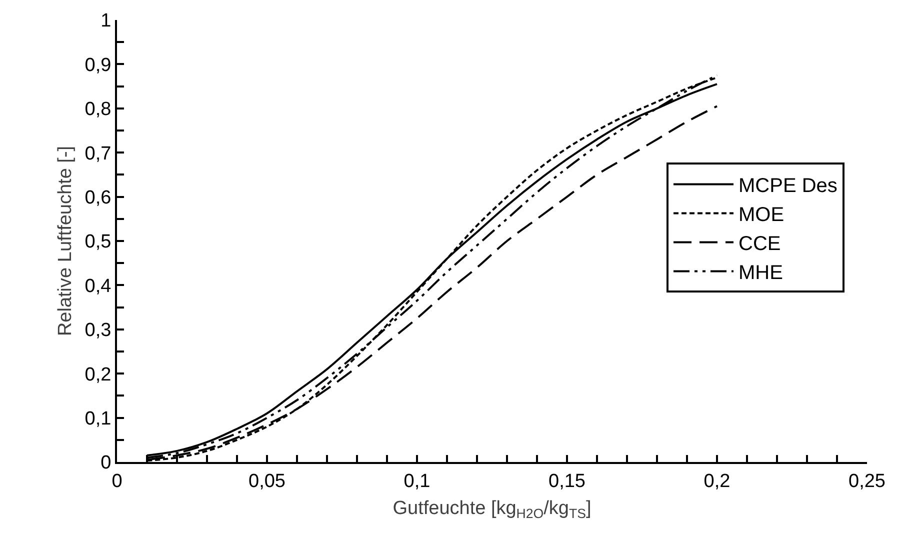 This screenshot has height=558, width=914. What do you see at coordinates (492, 510) in the screenshot?
I see `x-axis-title: Gutfeuchte [kg$_{H2O}$/kg$_{TS}$]` at bounding box center [492, 510].